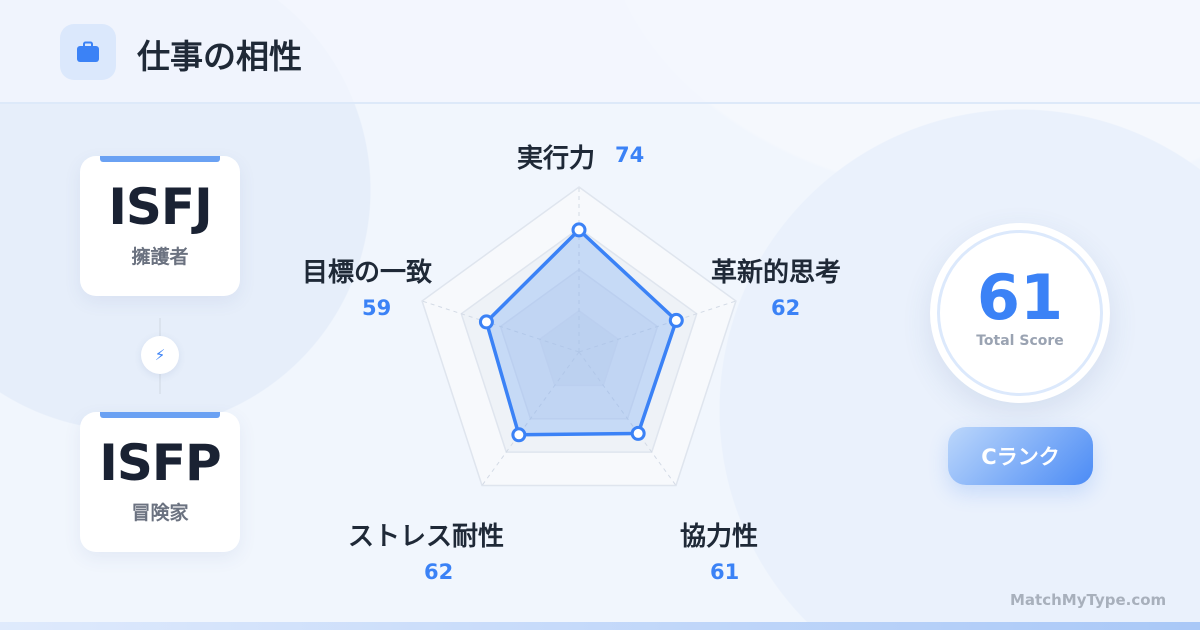 This screenshot has width=1200, height=630. What do you see at coordinates (1088, 600) in the screenshot?
I see `brand-watermark: MatchMyType.com` at bounding box center [1088, 600].